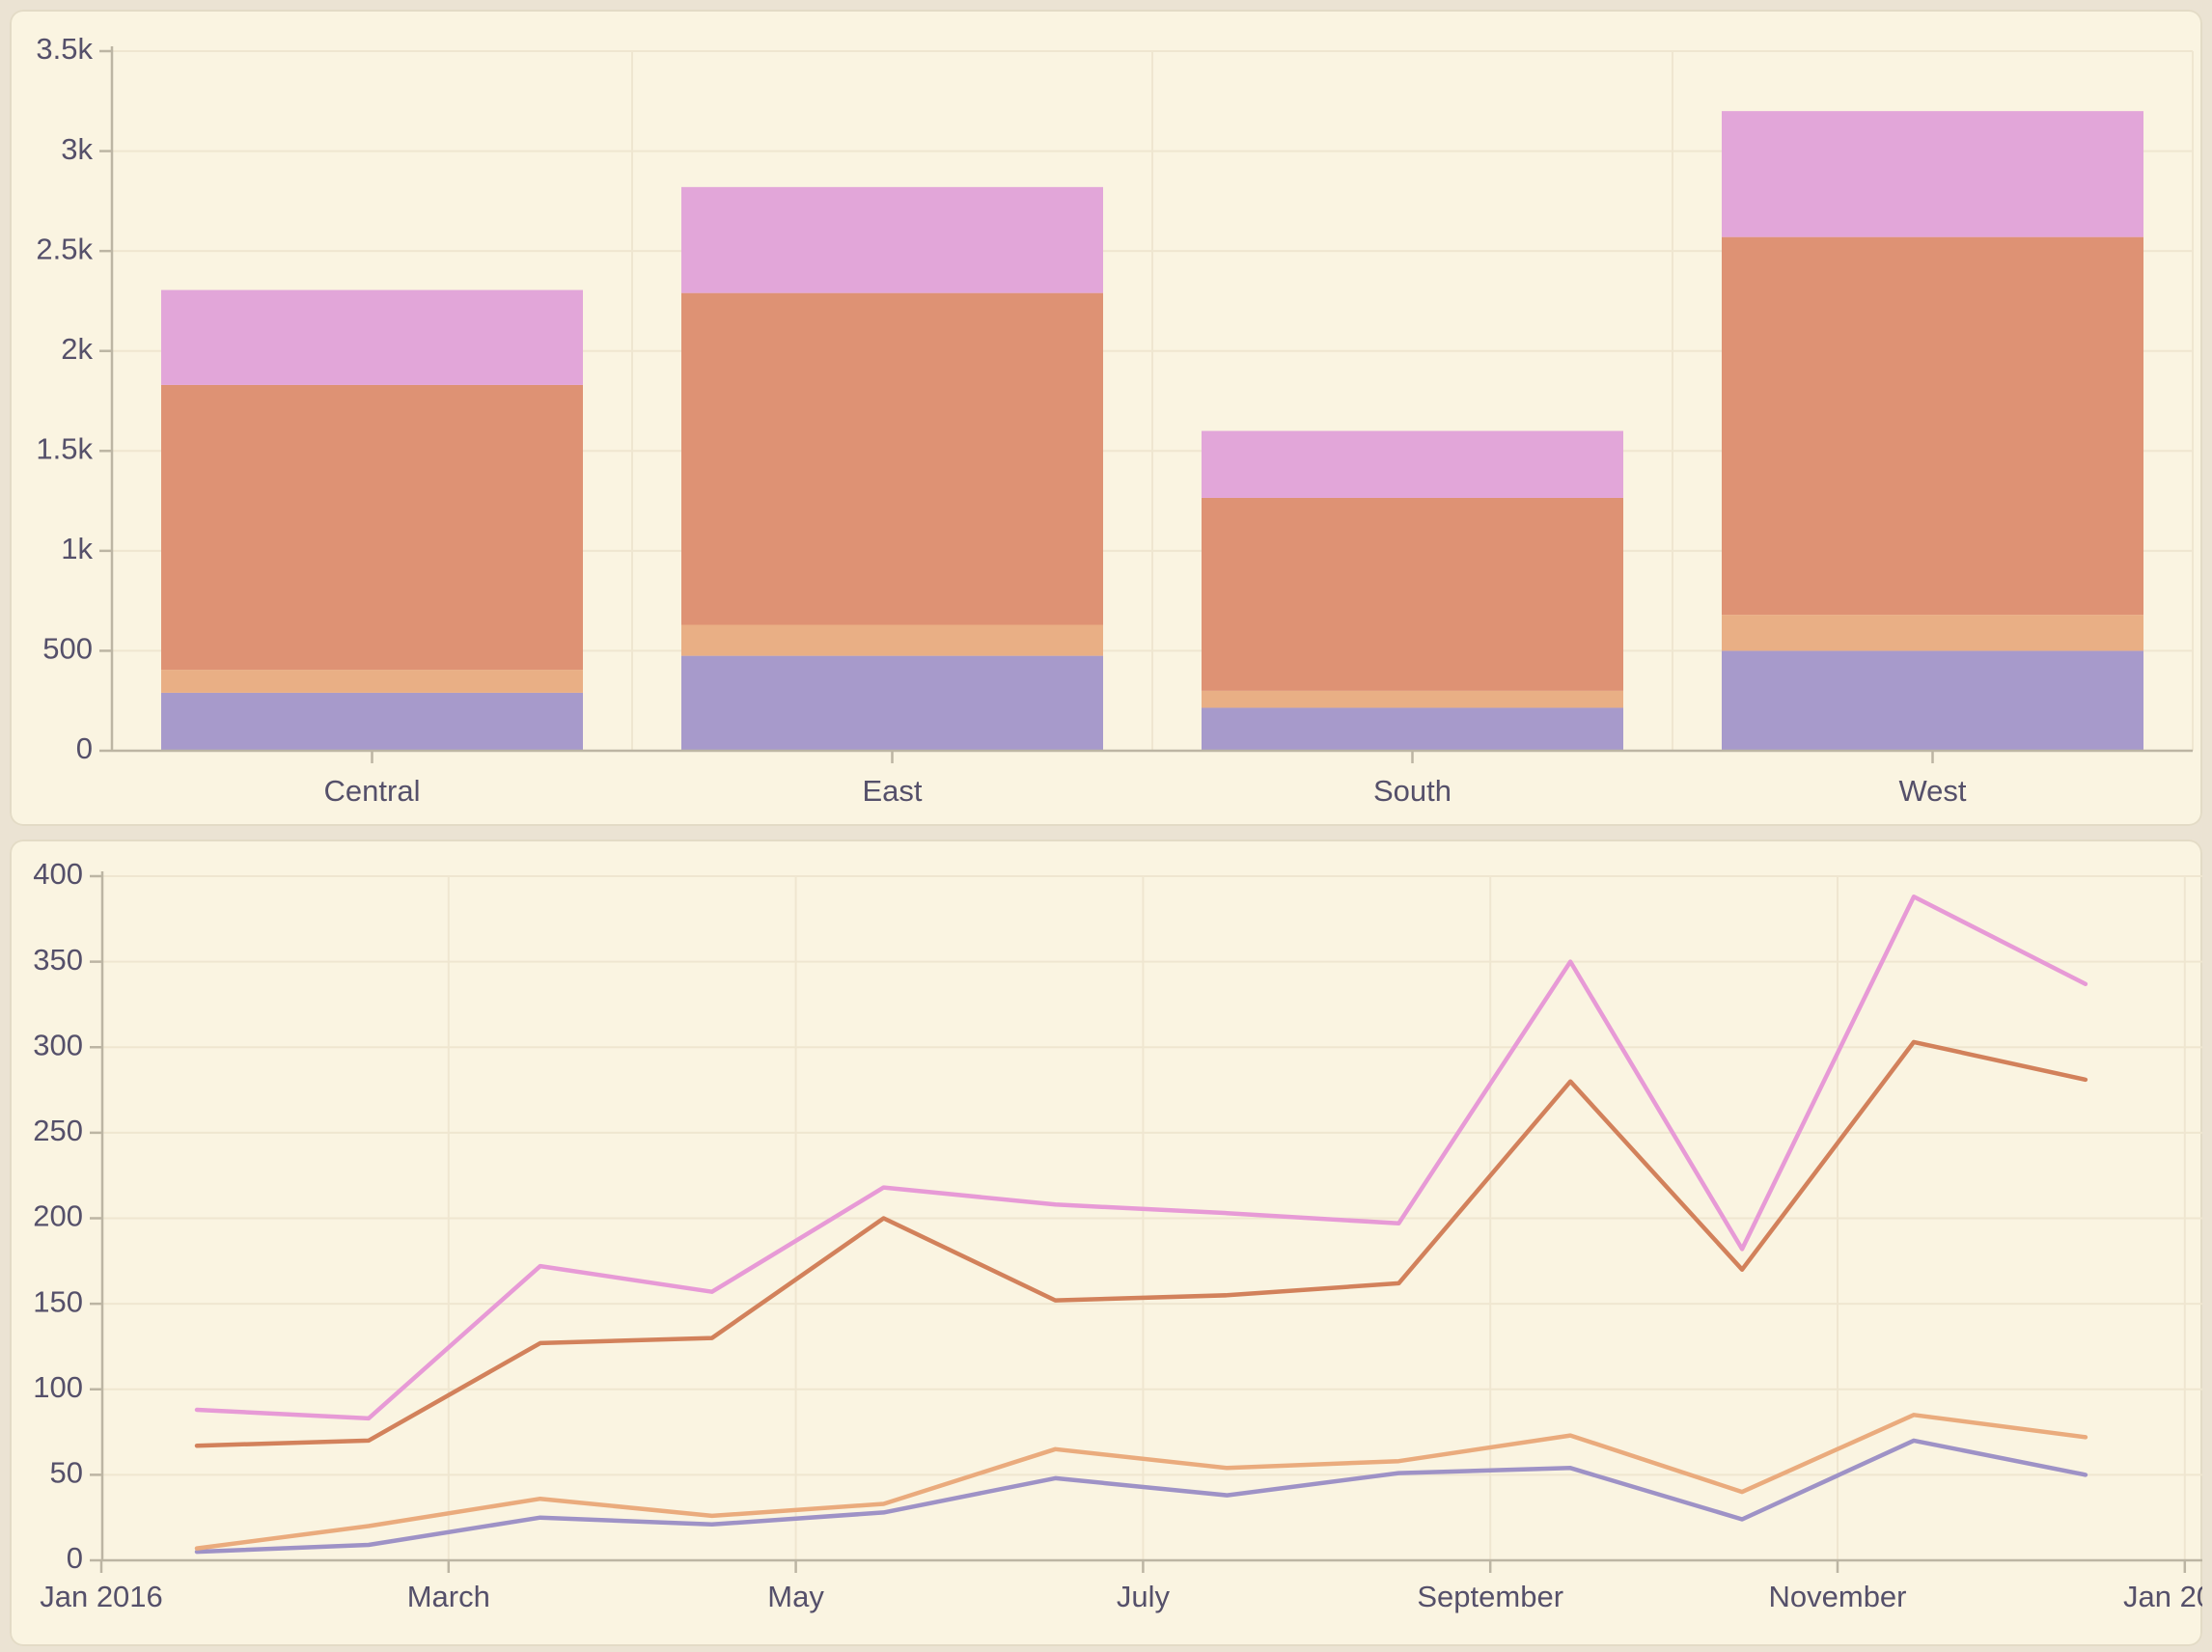 Image resolution: width=2212 pixels, height=1652 pixels. What do you see at coordinates (372, 791) in the screenshot?
I see `x-axis-label-central: Central` at bounding box center [372, 791].